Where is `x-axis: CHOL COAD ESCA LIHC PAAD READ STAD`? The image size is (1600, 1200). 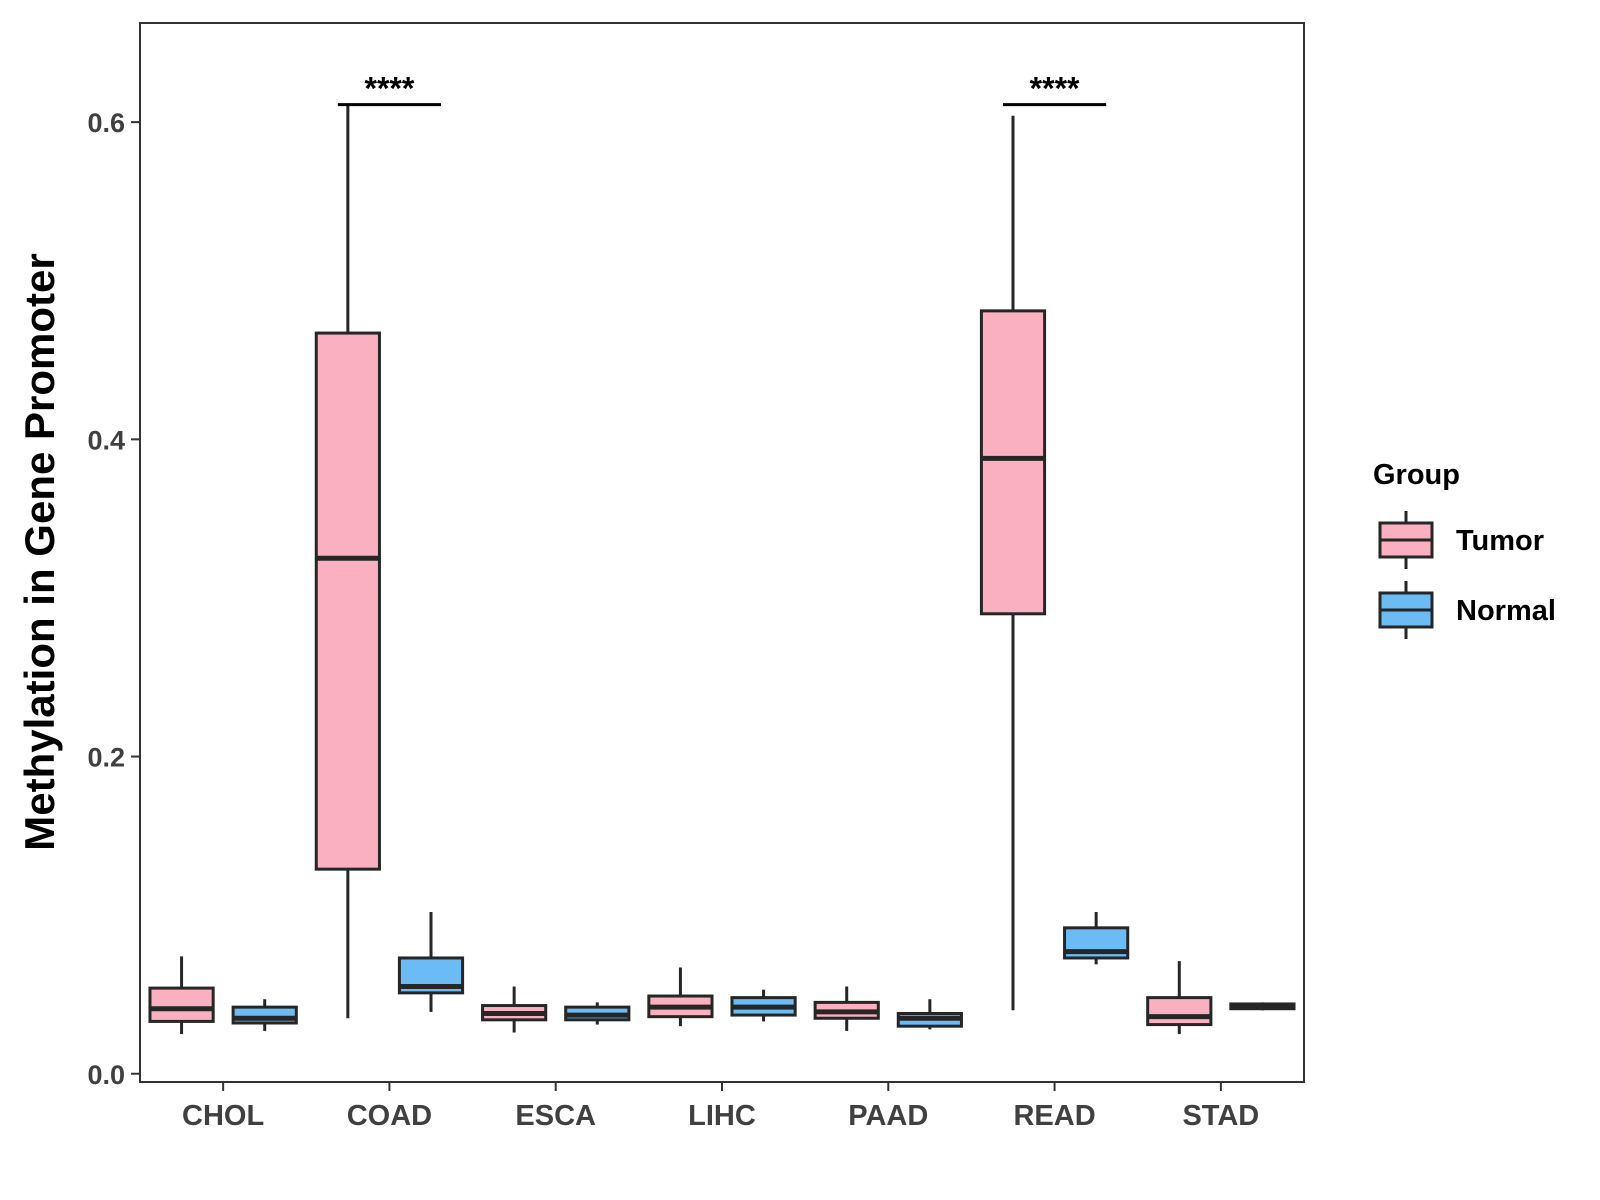
x-axis: CHOL COAD ESCA LIHC PAAD READ STAD is located at coordinates (720, 1107).